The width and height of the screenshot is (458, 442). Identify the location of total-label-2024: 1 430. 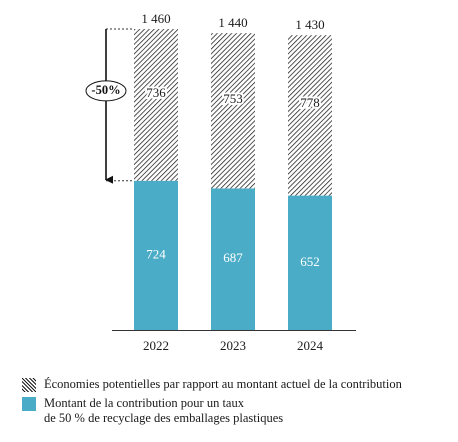
(309, 24).